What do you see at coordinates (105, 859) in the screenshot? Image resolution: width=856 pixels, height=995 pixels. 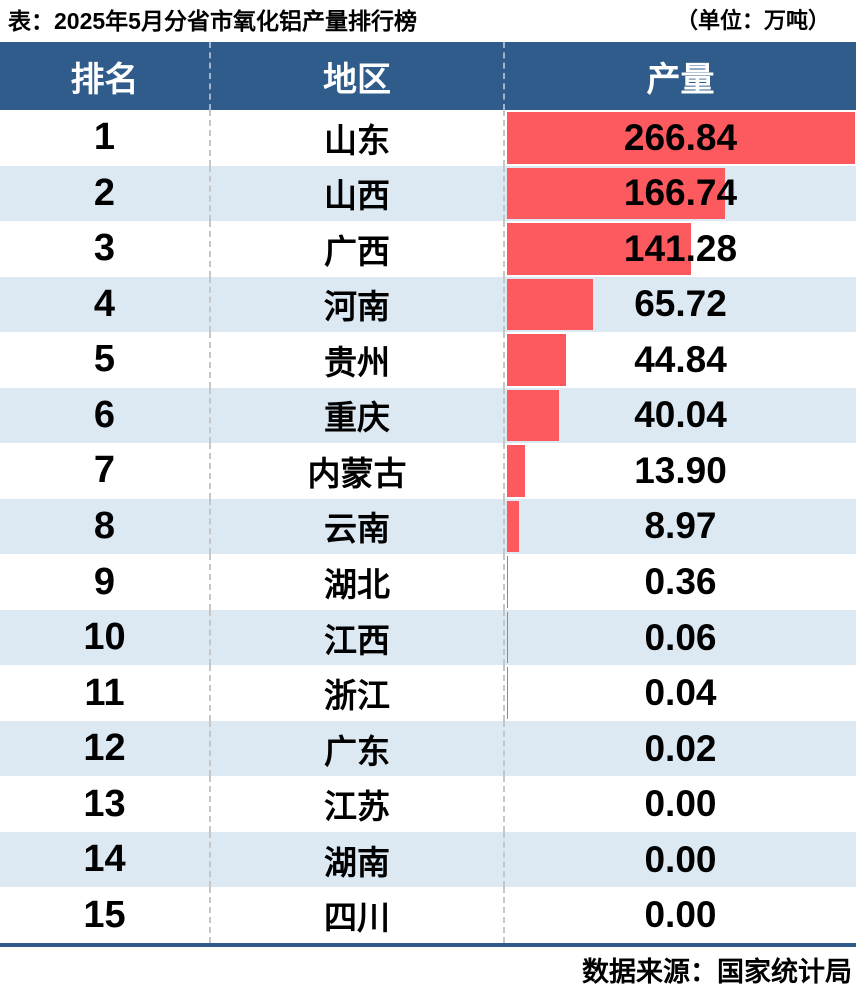 I see `rank-cell: 14` at bounding box center [105, 859].